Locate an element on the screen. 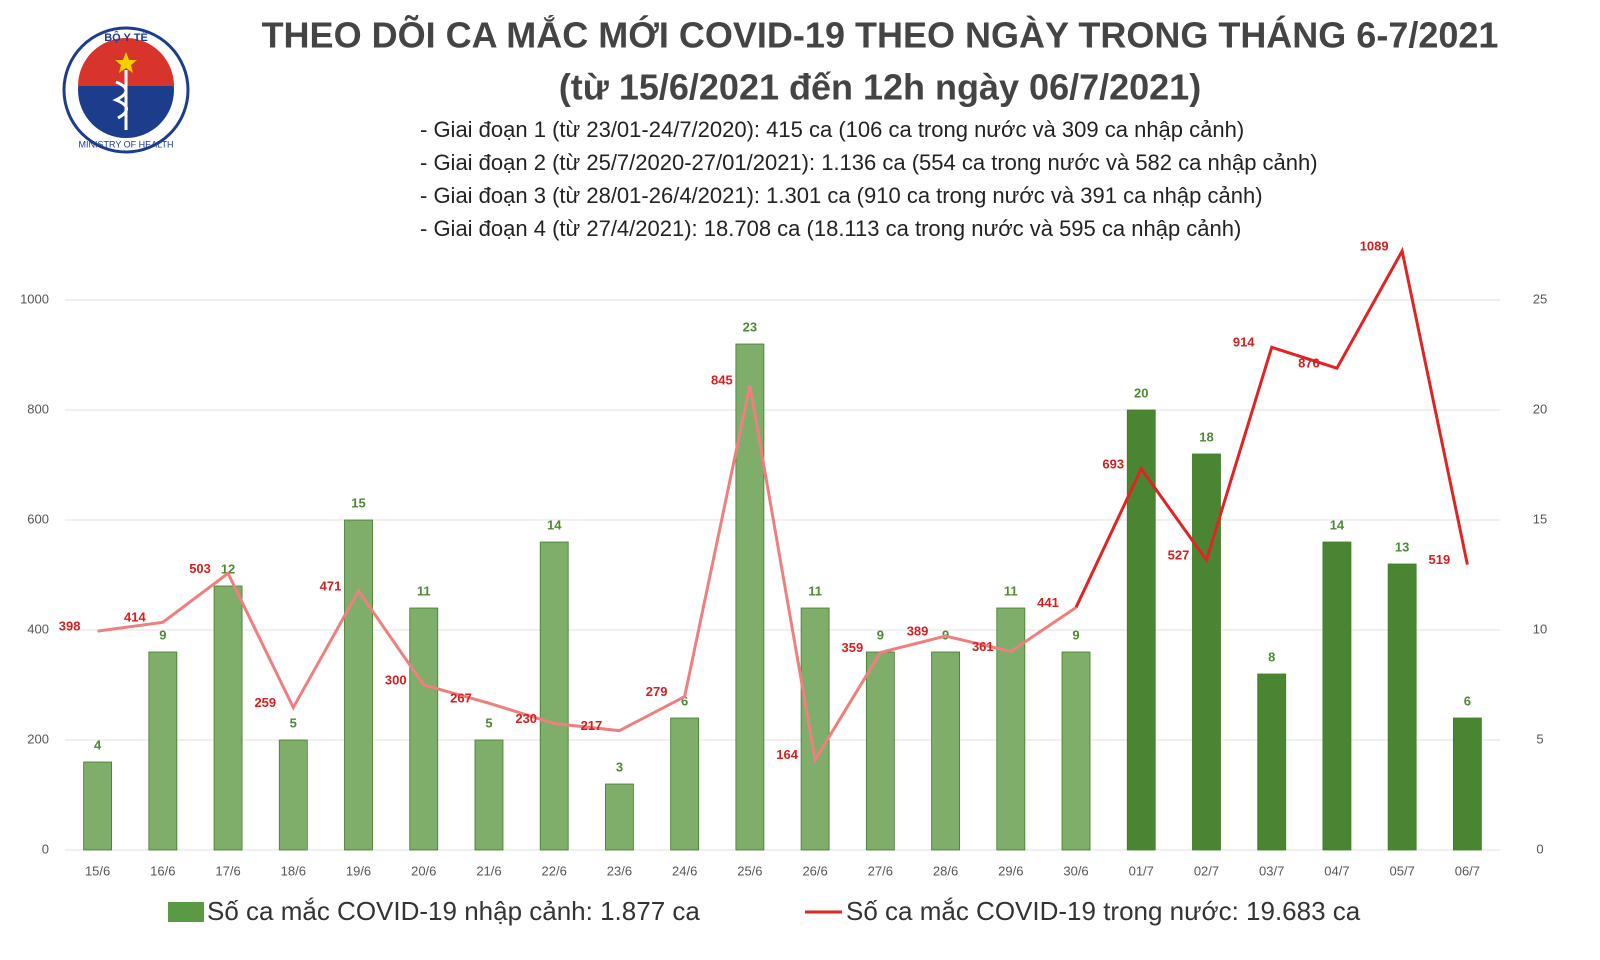 The width and height of the screenshot is (1600, 960). logo: BỘ Y TẾ MINISTRY OF HEALTH is located at coordinates (126, 90).